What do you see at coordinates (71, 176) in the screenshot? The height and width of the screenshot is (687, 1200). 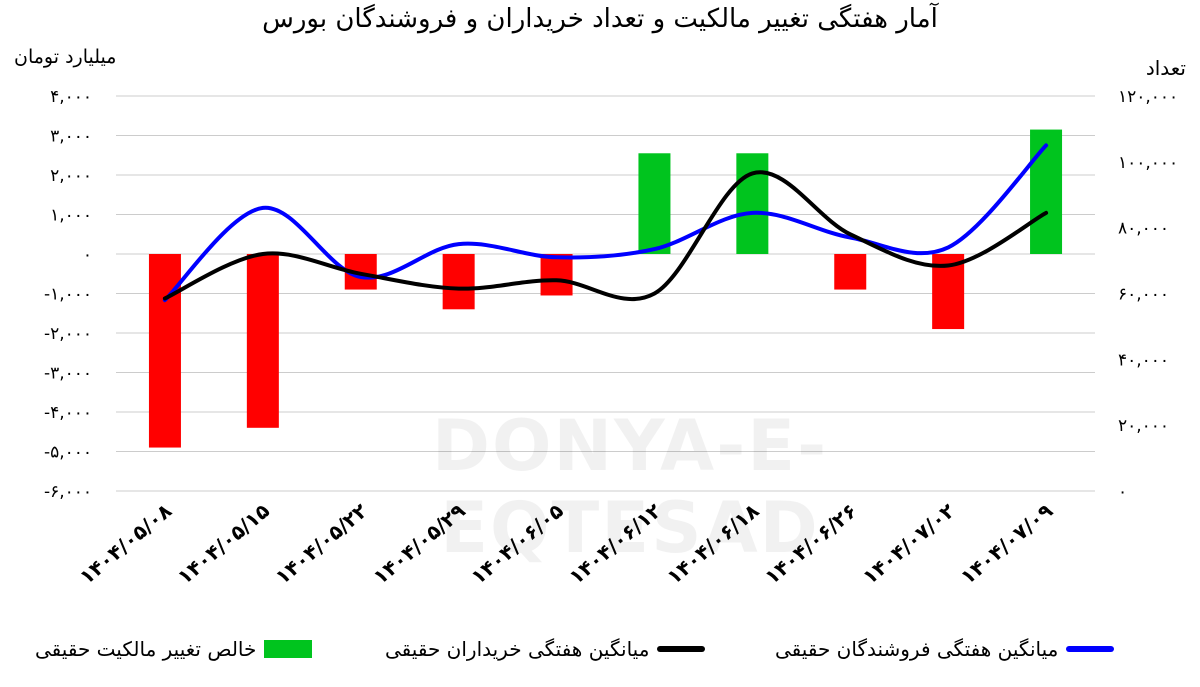 I see `left-tick-label: ۲,۰۰۰` at bounding box center [71, 176].